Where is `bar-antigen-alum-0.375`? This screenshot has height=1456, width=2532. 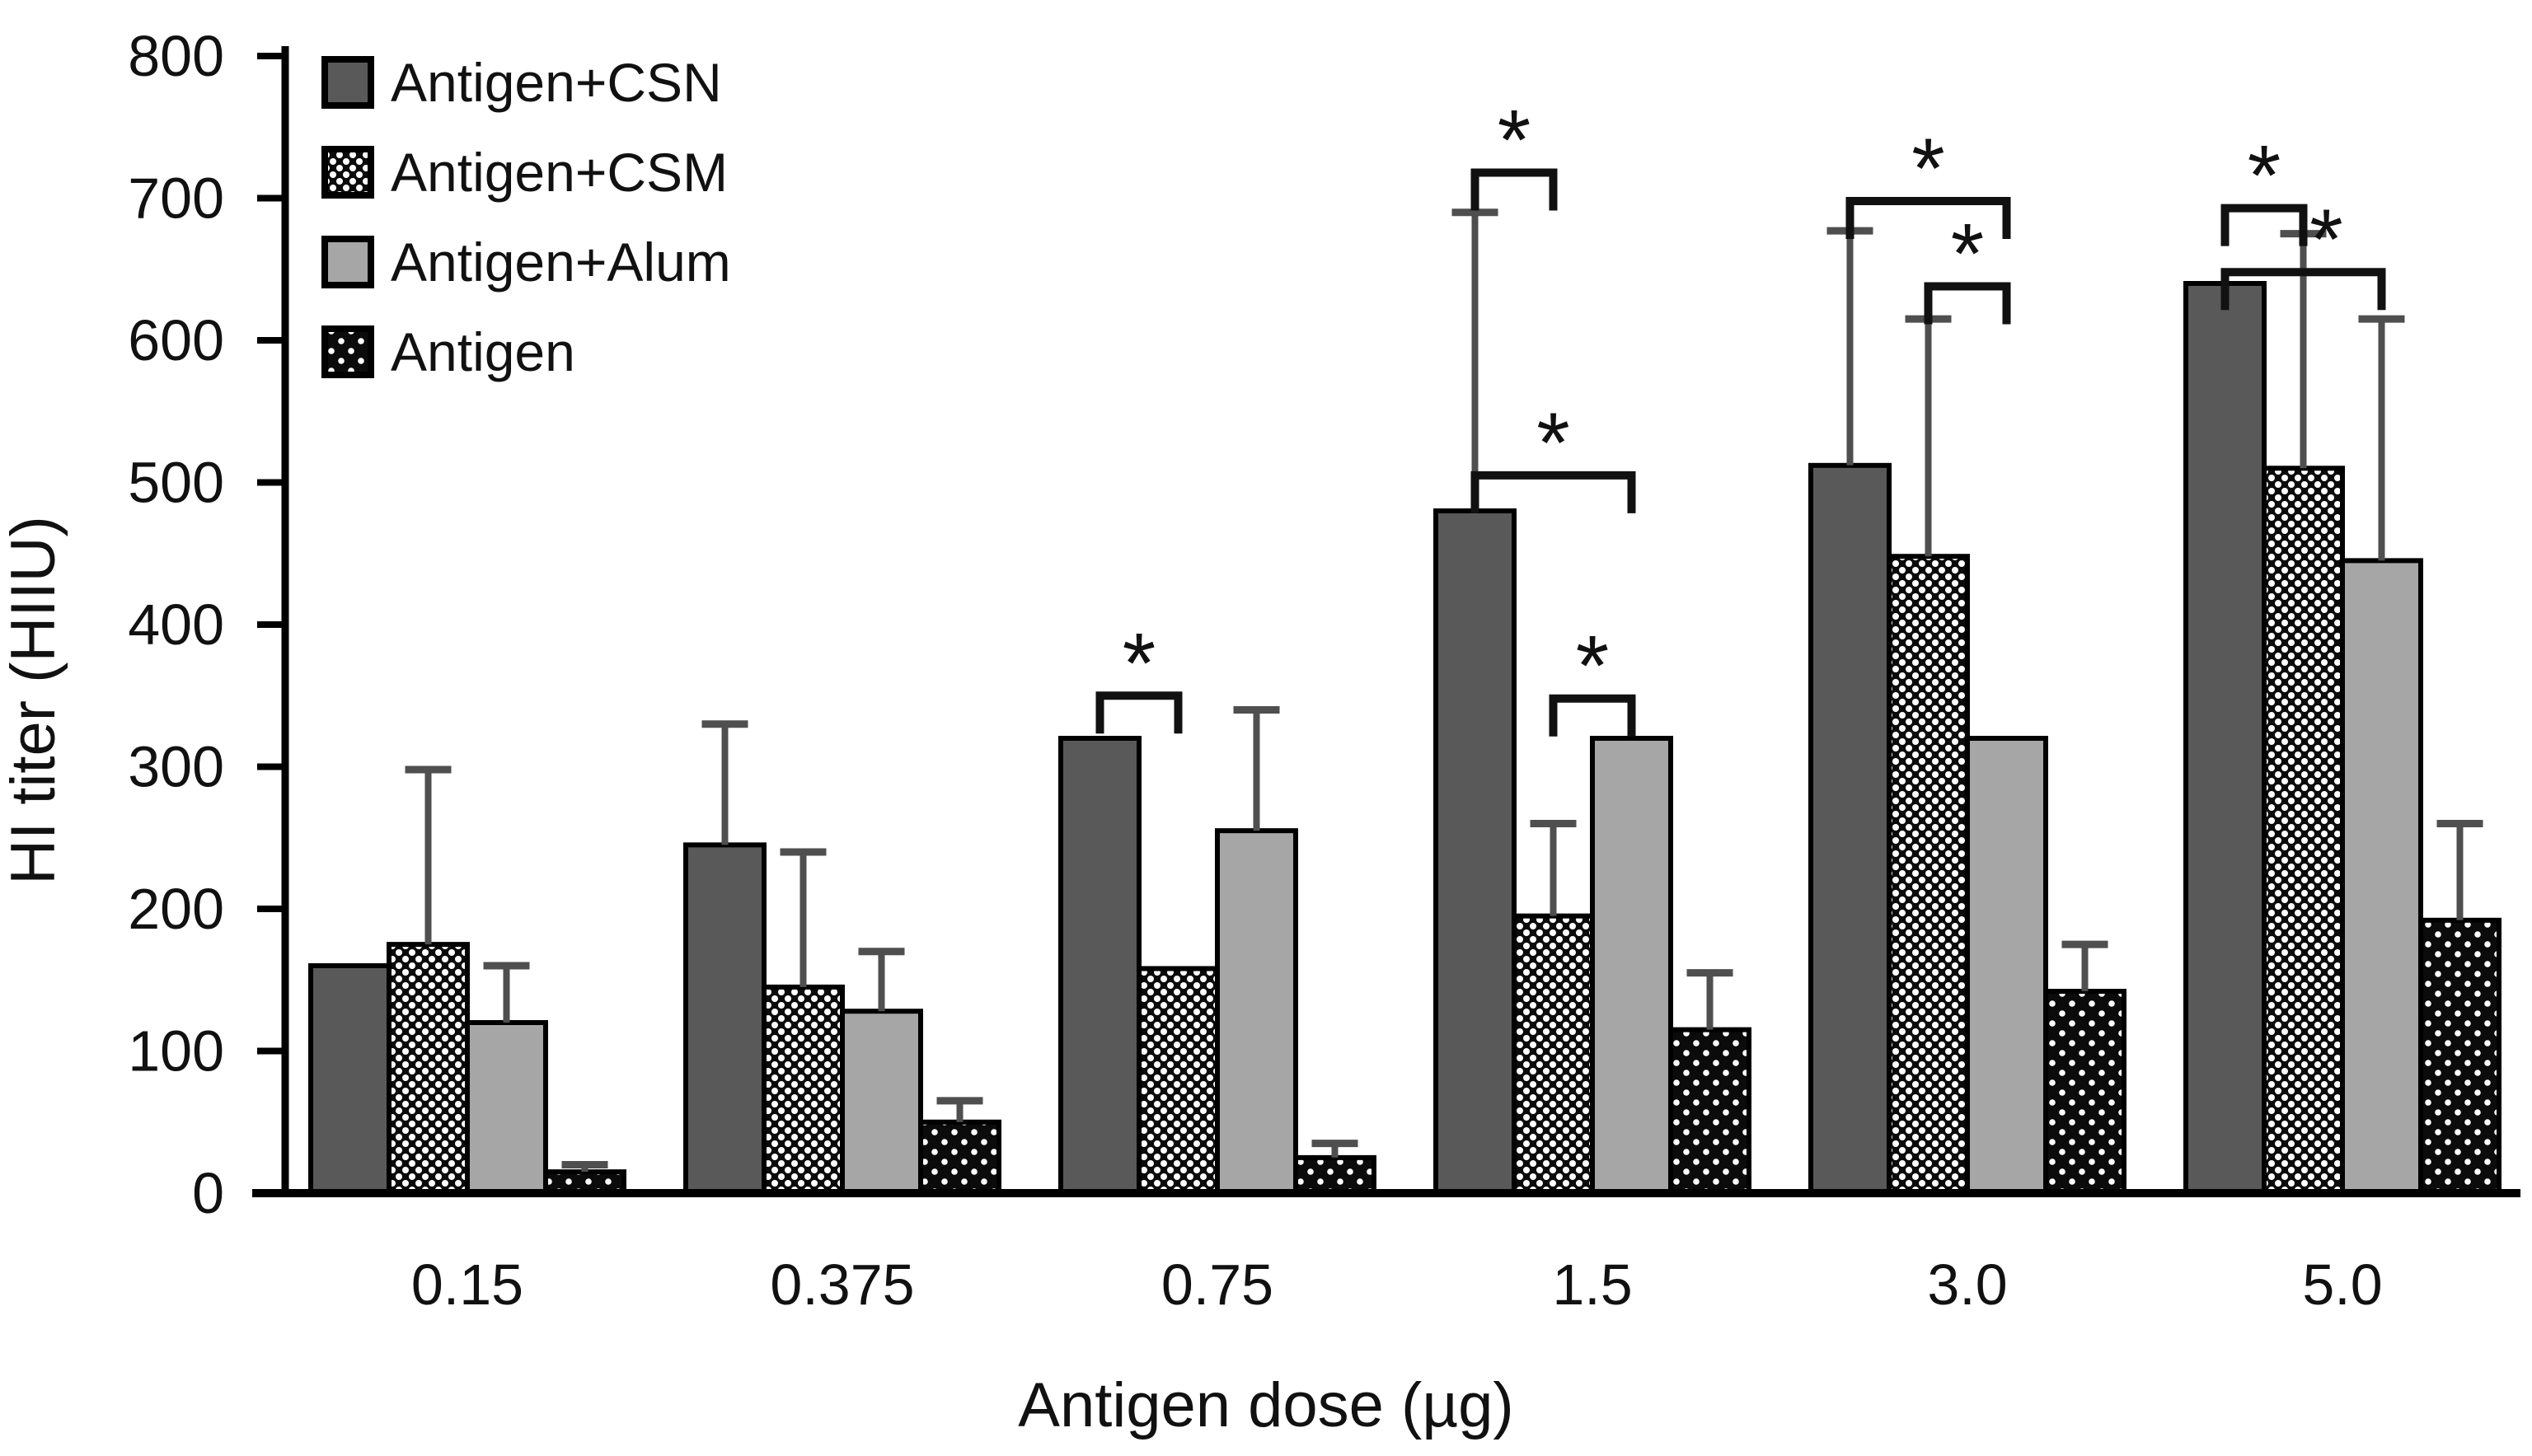 bar-antigen-alum-0.375 is located at coordinates (882, 1103).